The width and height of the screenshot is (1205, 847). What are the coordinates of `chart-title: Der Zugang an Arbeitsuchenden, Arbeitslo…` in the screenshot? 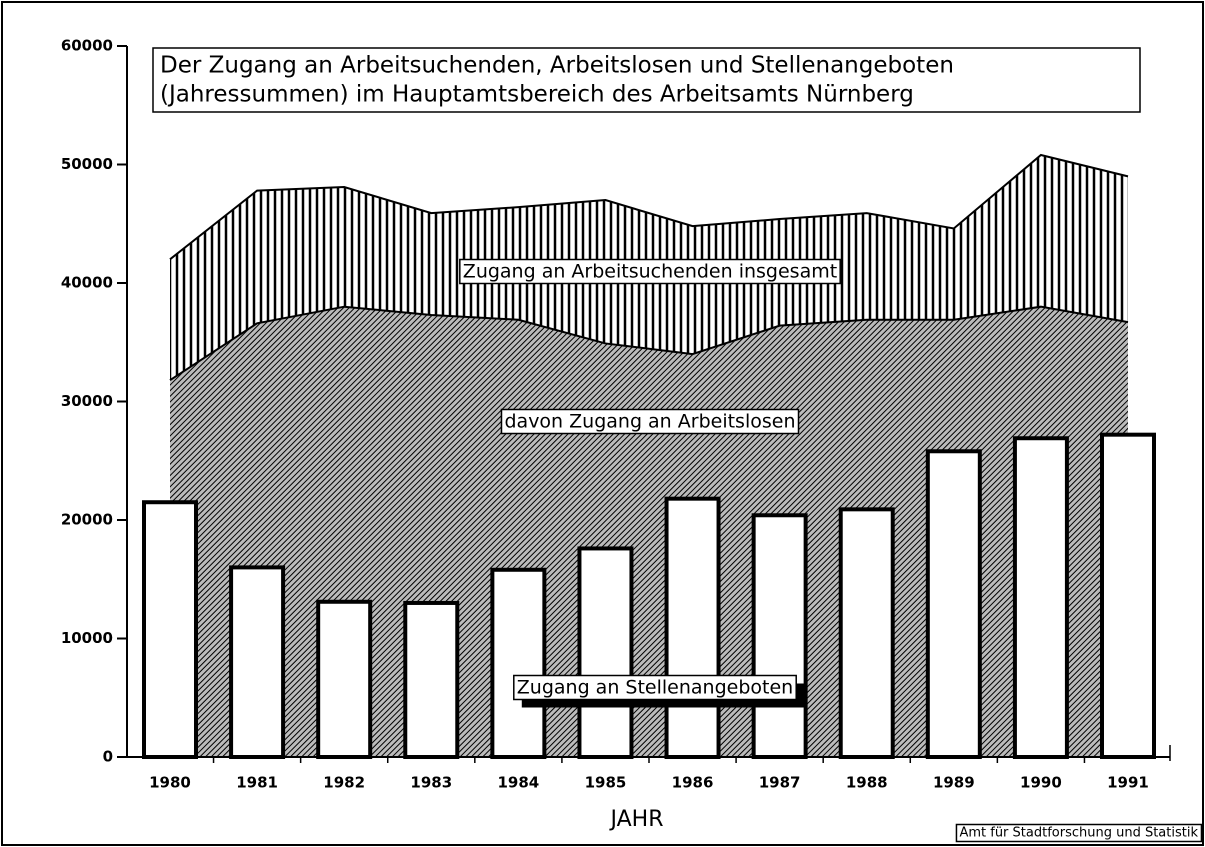 It's located at (557, 66).